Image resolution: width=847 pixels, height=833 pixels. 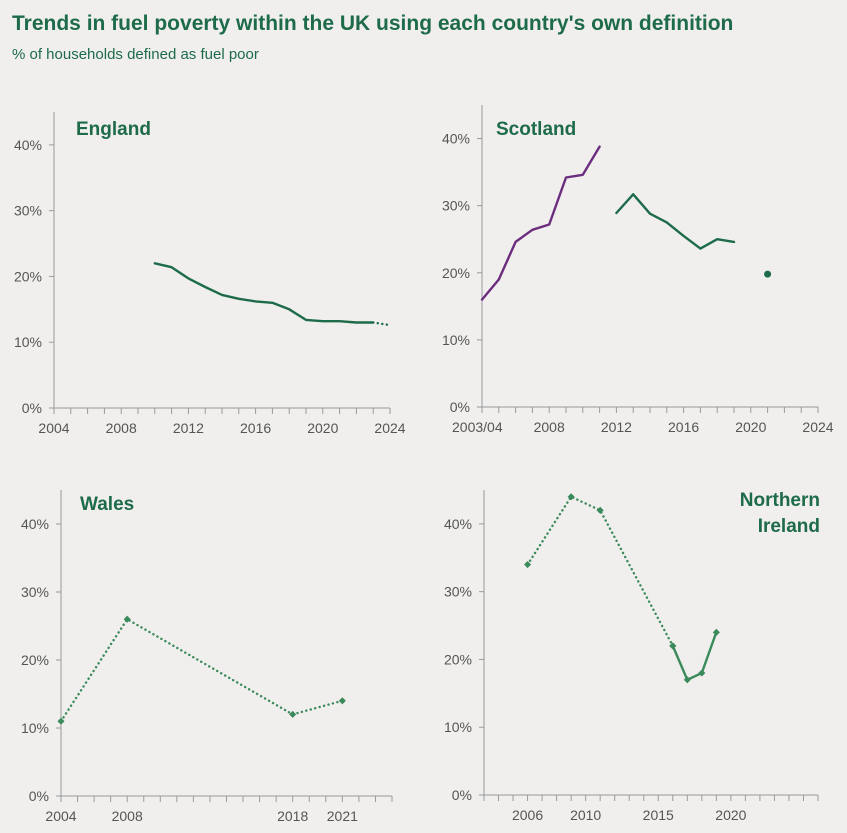 What do you see at coordinates (527, 815) in the screenshot?
I see `ni-x-tick-label: 2006` at bounding box center [527, 815].